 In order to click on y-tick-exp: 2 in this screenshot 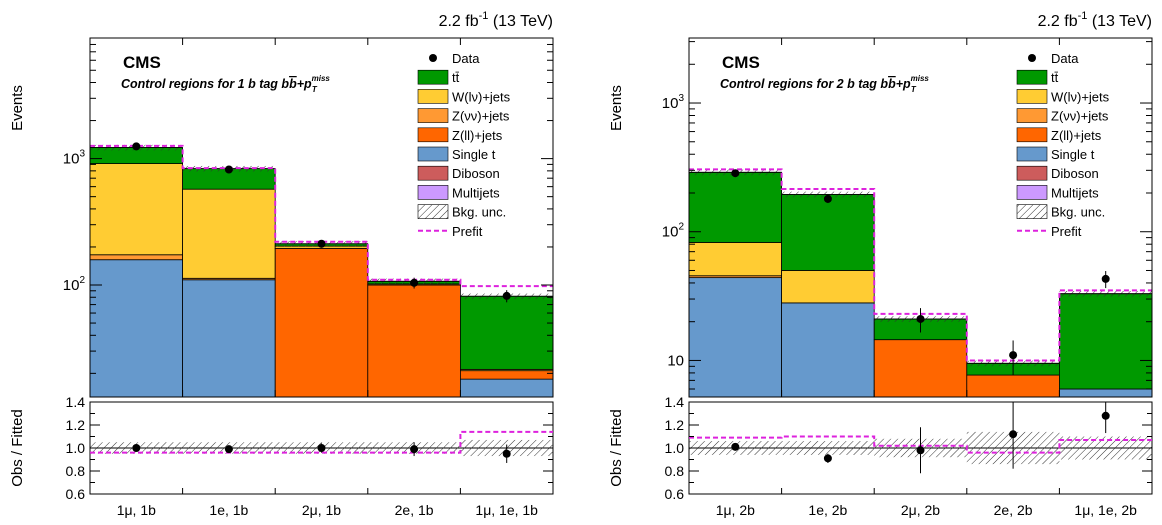, I will do `click(681, 227)`.